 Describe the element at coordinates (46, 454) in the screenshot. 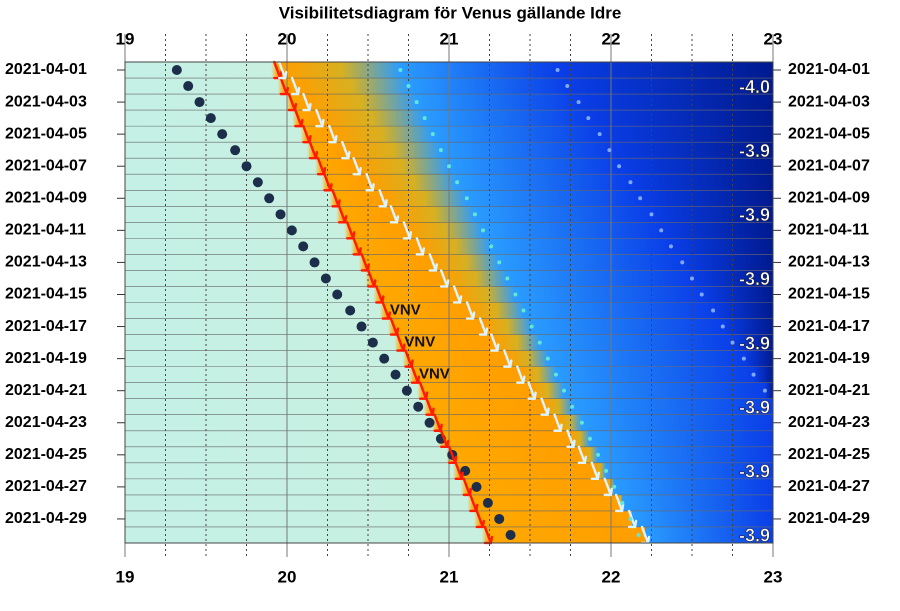

I see `y-tick-label: 2021-04-25` at that location.